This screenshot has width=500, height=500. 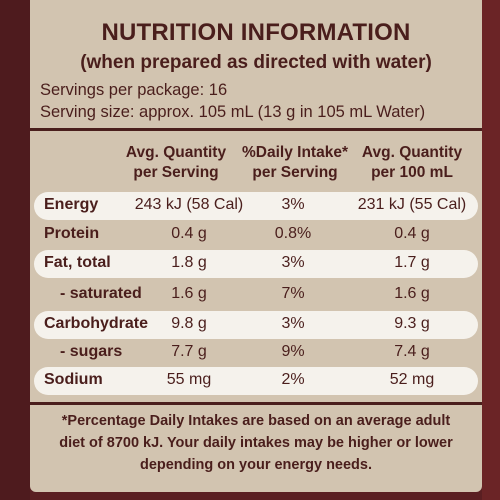 What do you see at coordinates (71, 204) in the screenshot?
I see `nutrient-label: Energy` at bounding box center [71, 204].